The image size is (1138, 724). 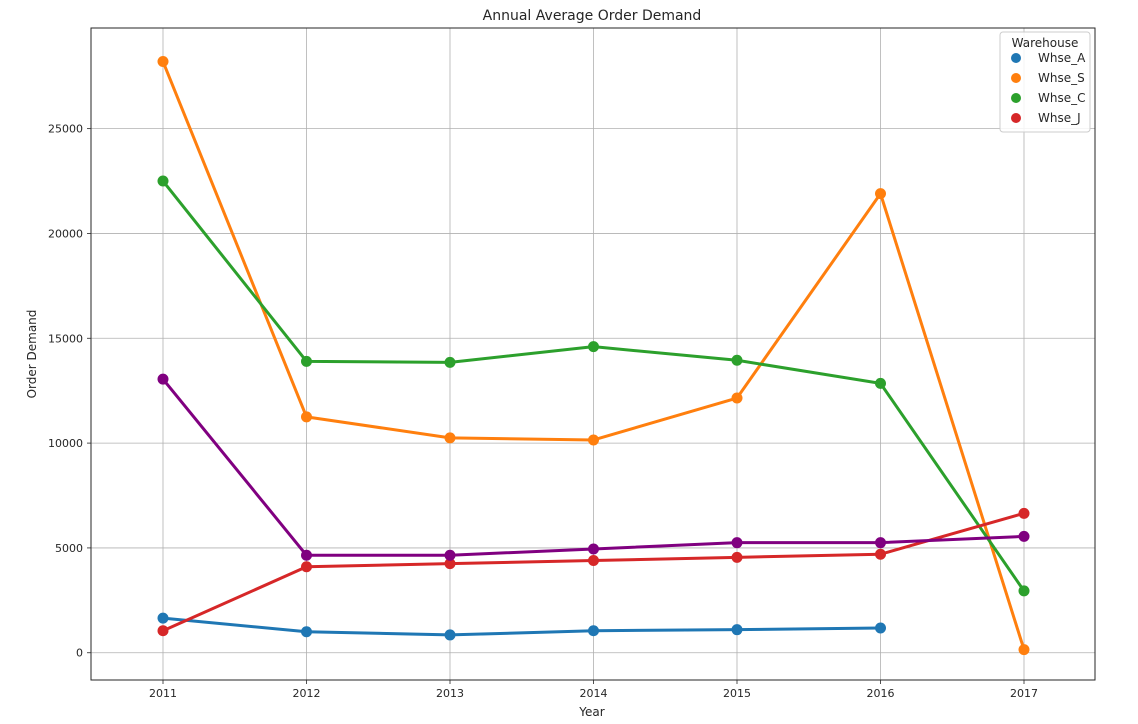 What do you see at coordinates (1024, 693) in the screenshot?
I see `x-tick-label: 2017` at bounding box center [1024, 693].